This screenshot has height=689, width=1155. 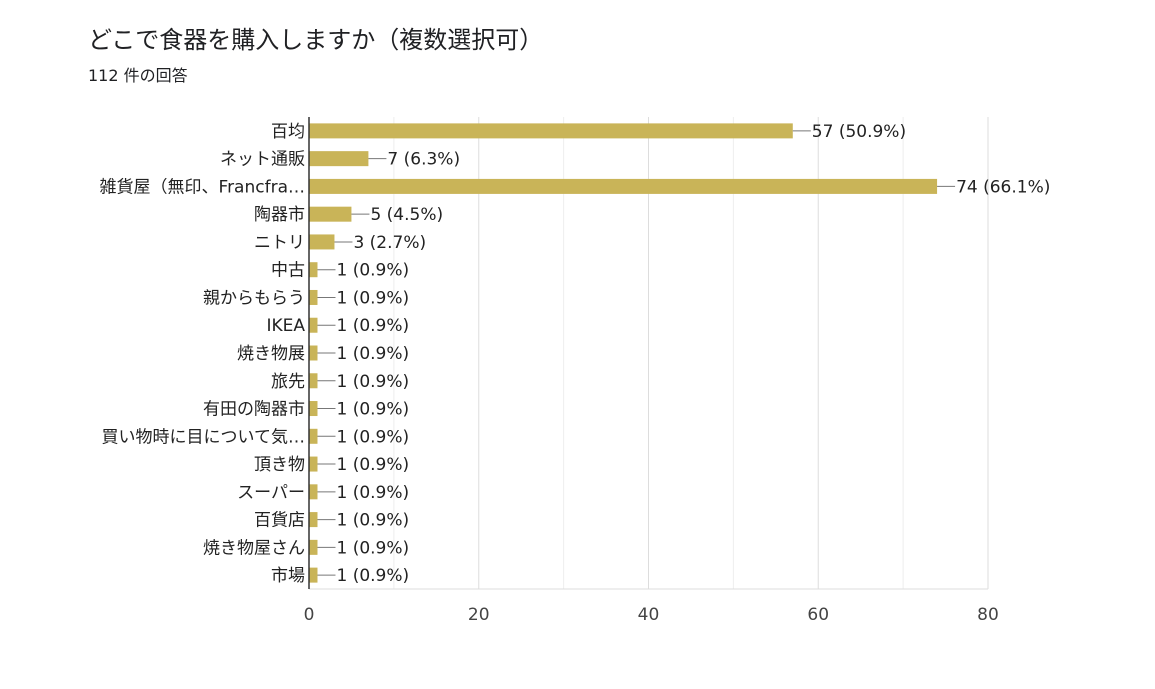 I want to click on chart-title: どこで食器を購入しますか（複数選択可）, so click(x=316, y=40).